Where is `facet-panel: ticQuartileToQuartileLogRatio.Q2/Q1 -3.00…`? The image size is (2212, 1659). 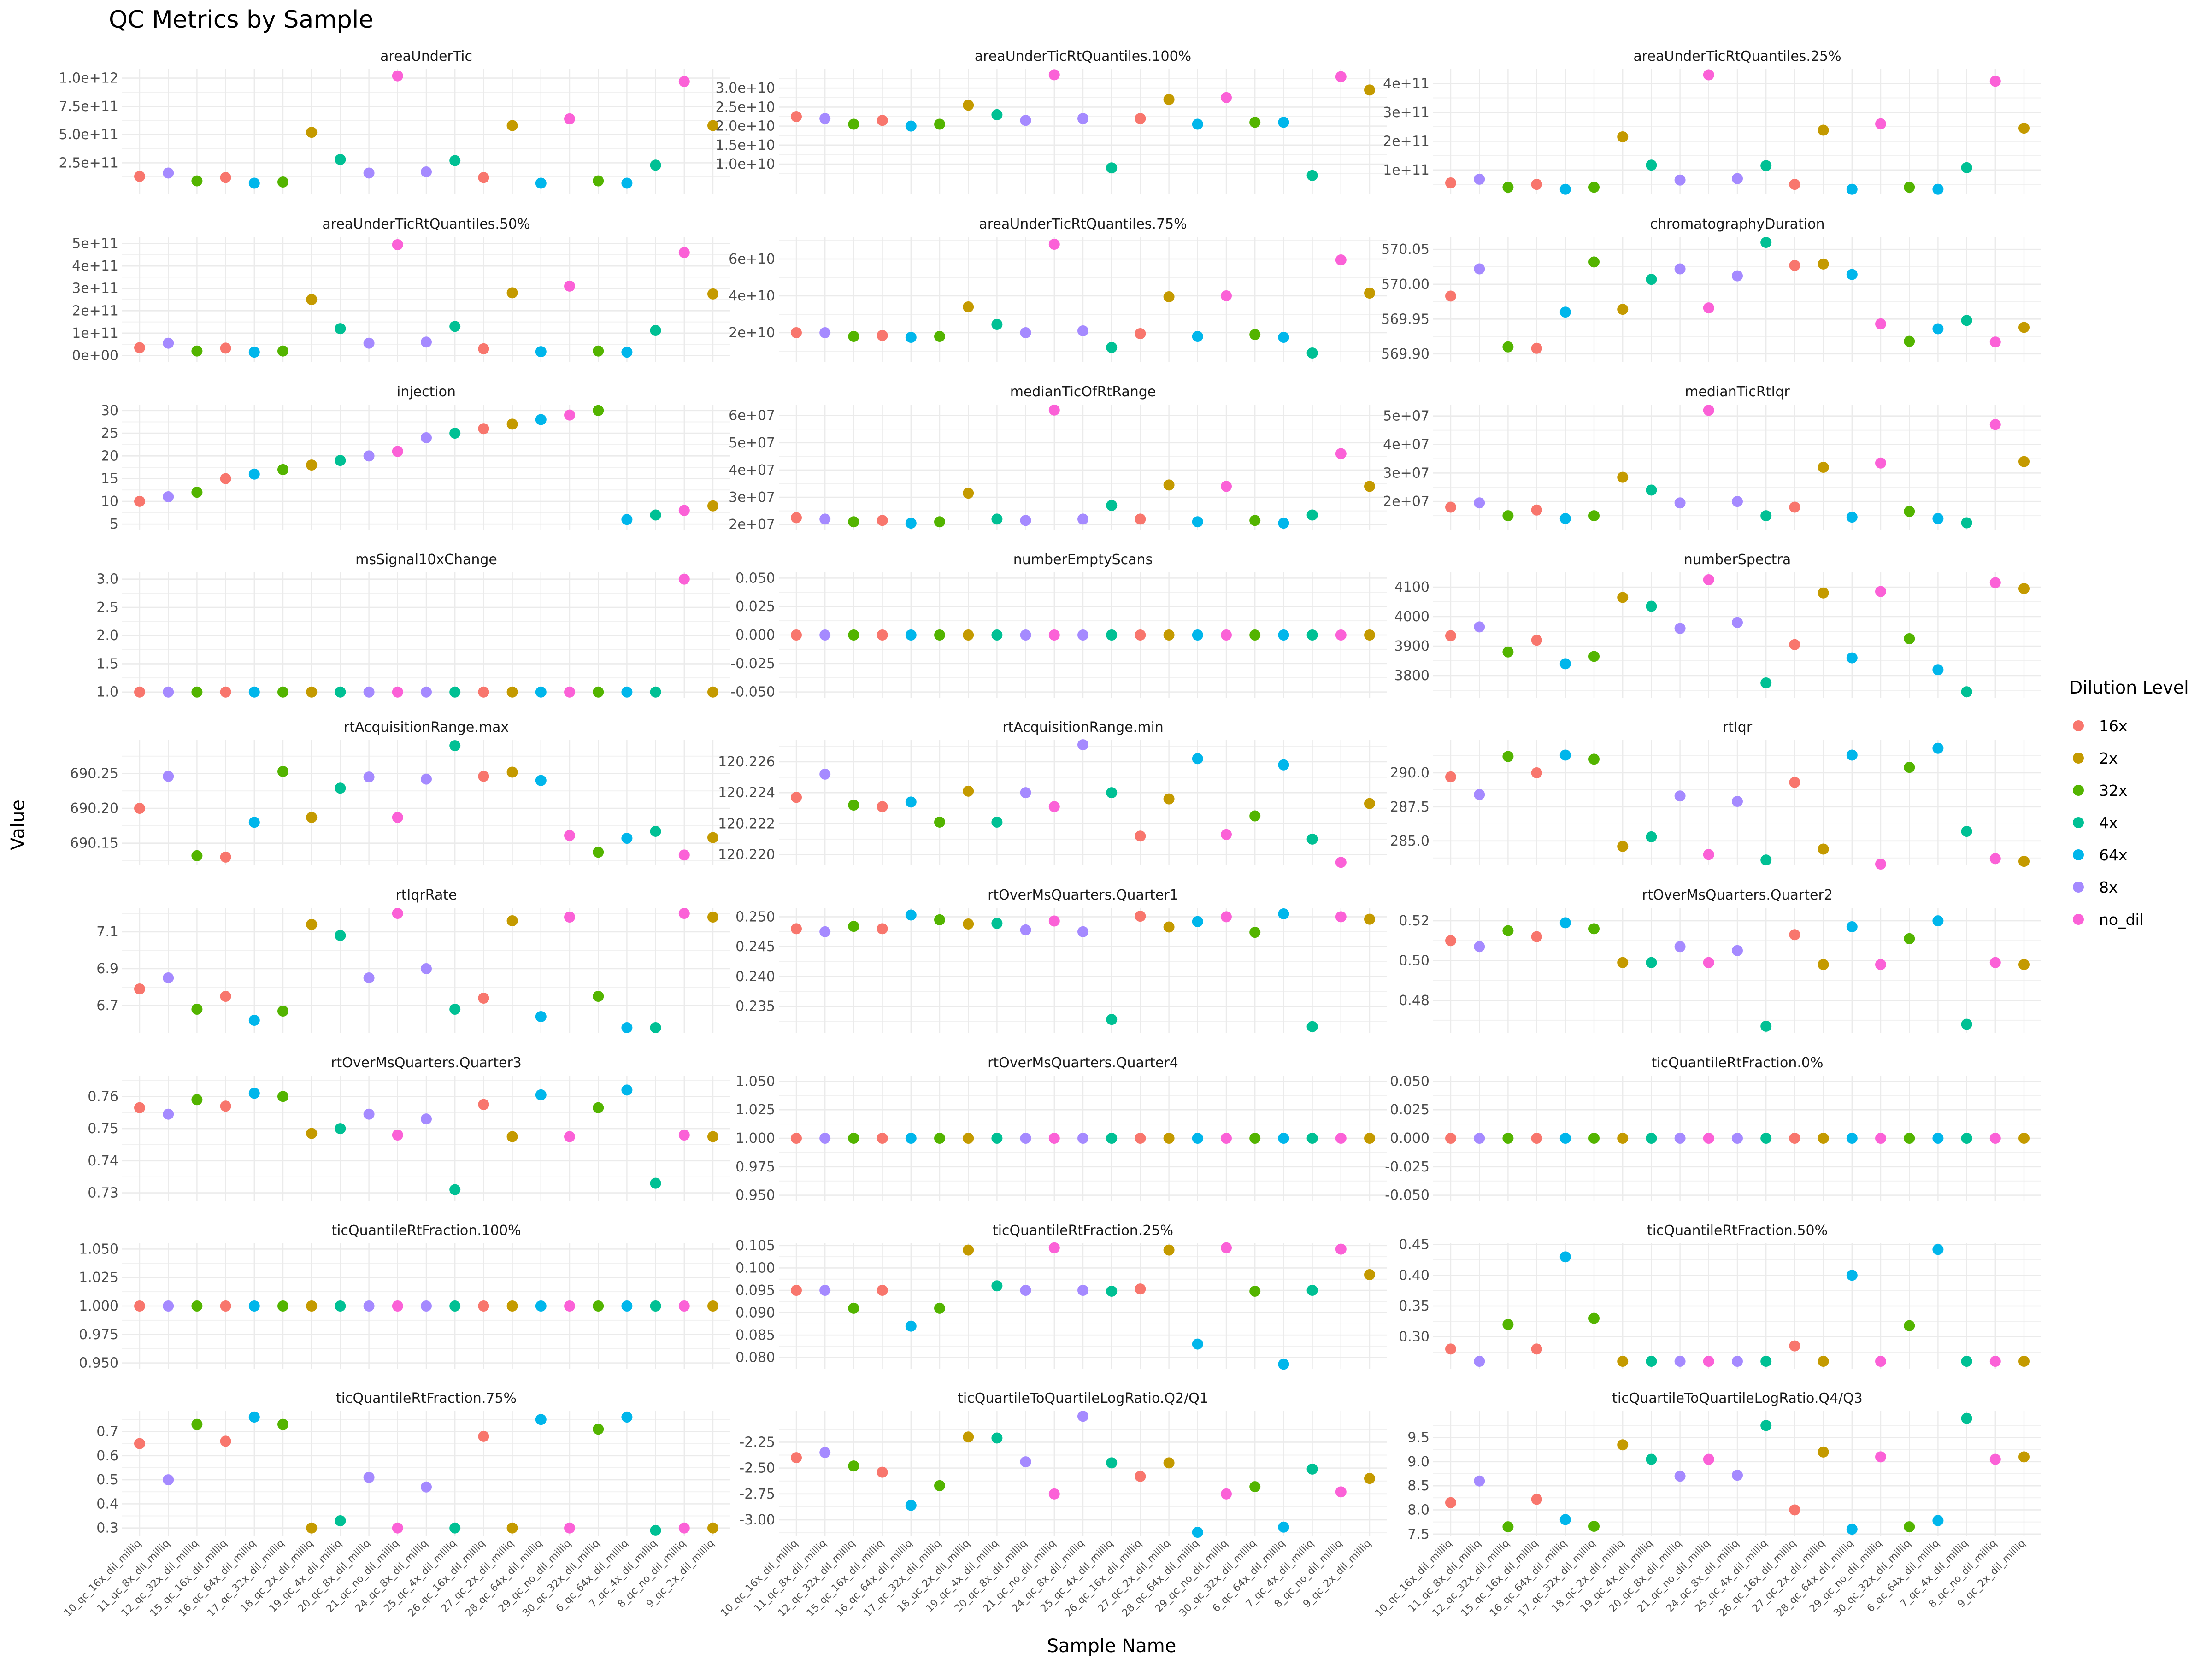 facet-panel: ticQuartileToQuartileLogRatio.Q2/Q1 -3.00… is located at coordinates (1052, 1504).